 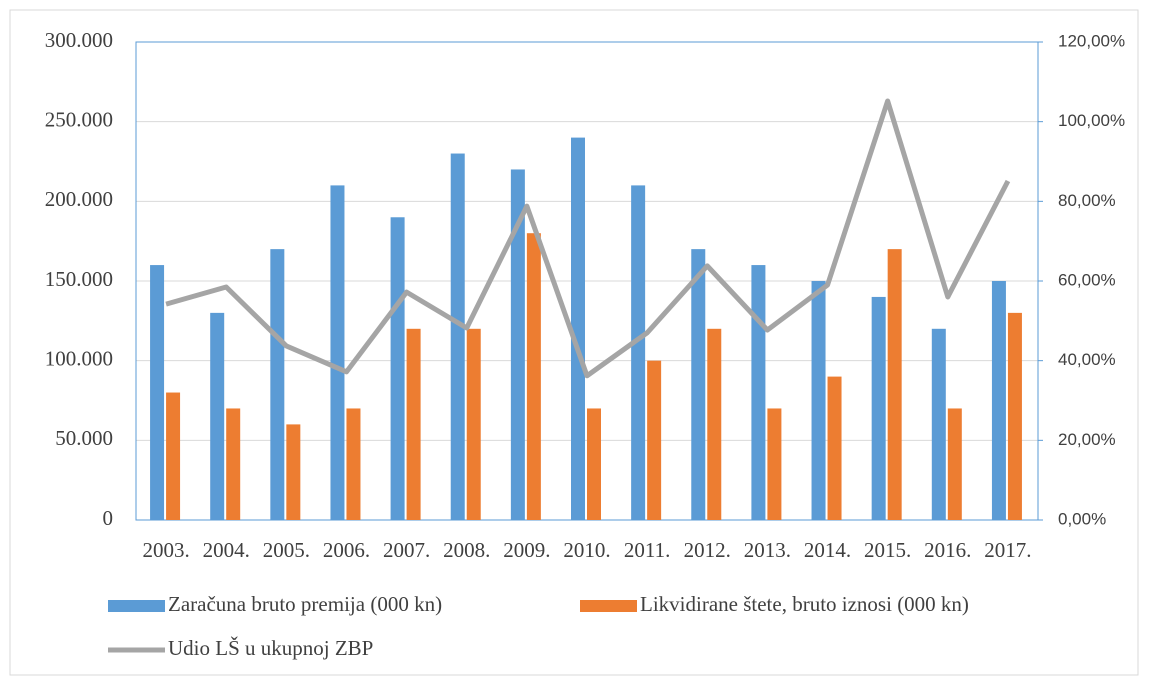 I want to click on y-tick-label: 300.000, so click(x=79, y=40).